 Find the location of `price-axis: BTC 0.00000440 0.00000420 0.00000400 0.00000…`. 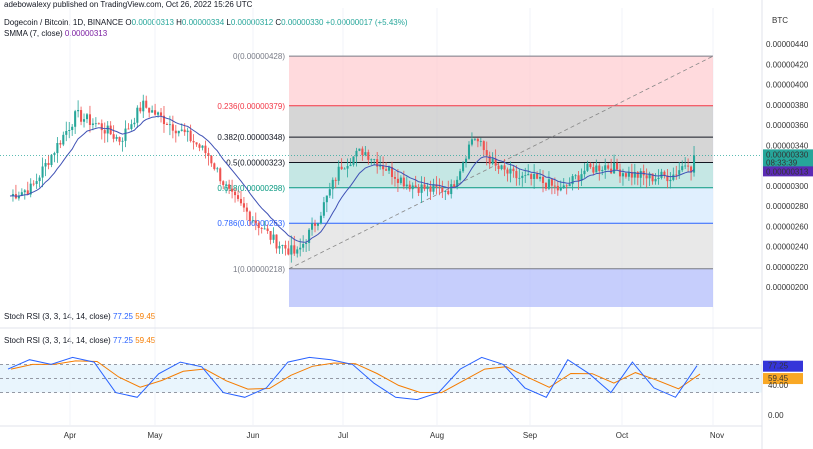

price-axis: BTC 0.00000440 0.00000420 0.00000400 0.00000… is located at coordinates (787, 224).